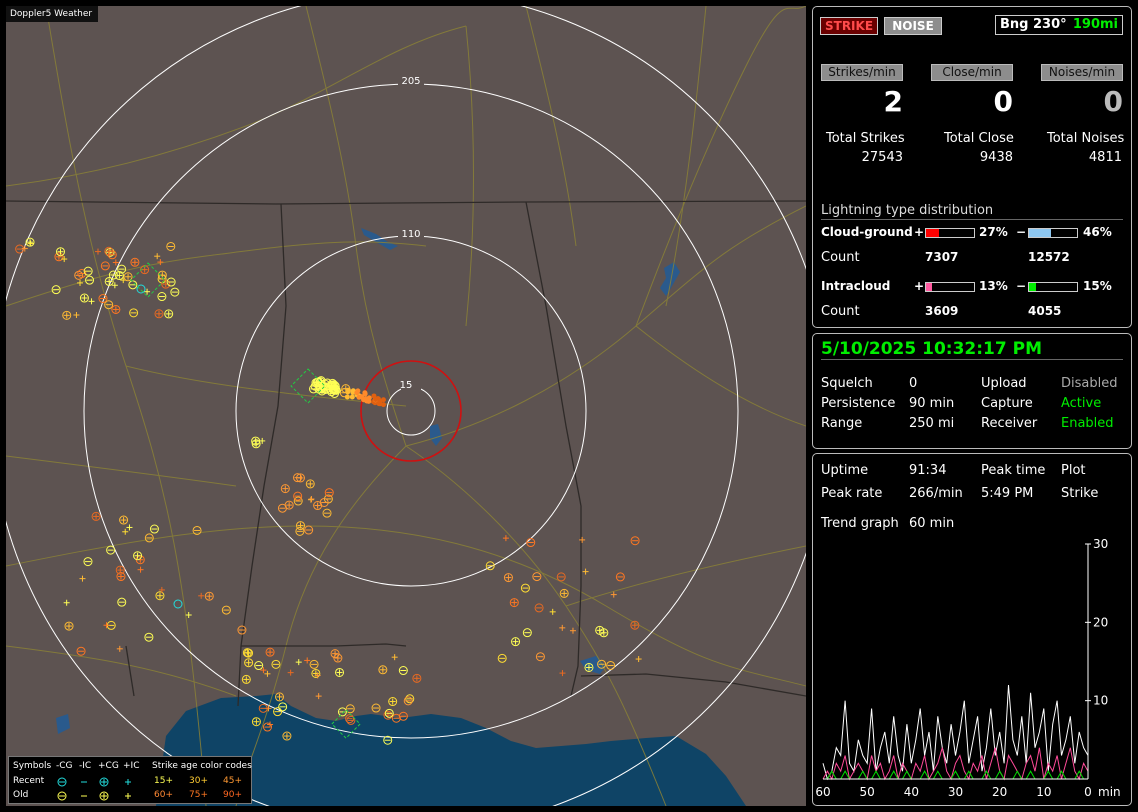 Image resolution: width=1138 pixels, height=812 pixels. I want to click on persistence-label: Persistence, so click(858, 403).